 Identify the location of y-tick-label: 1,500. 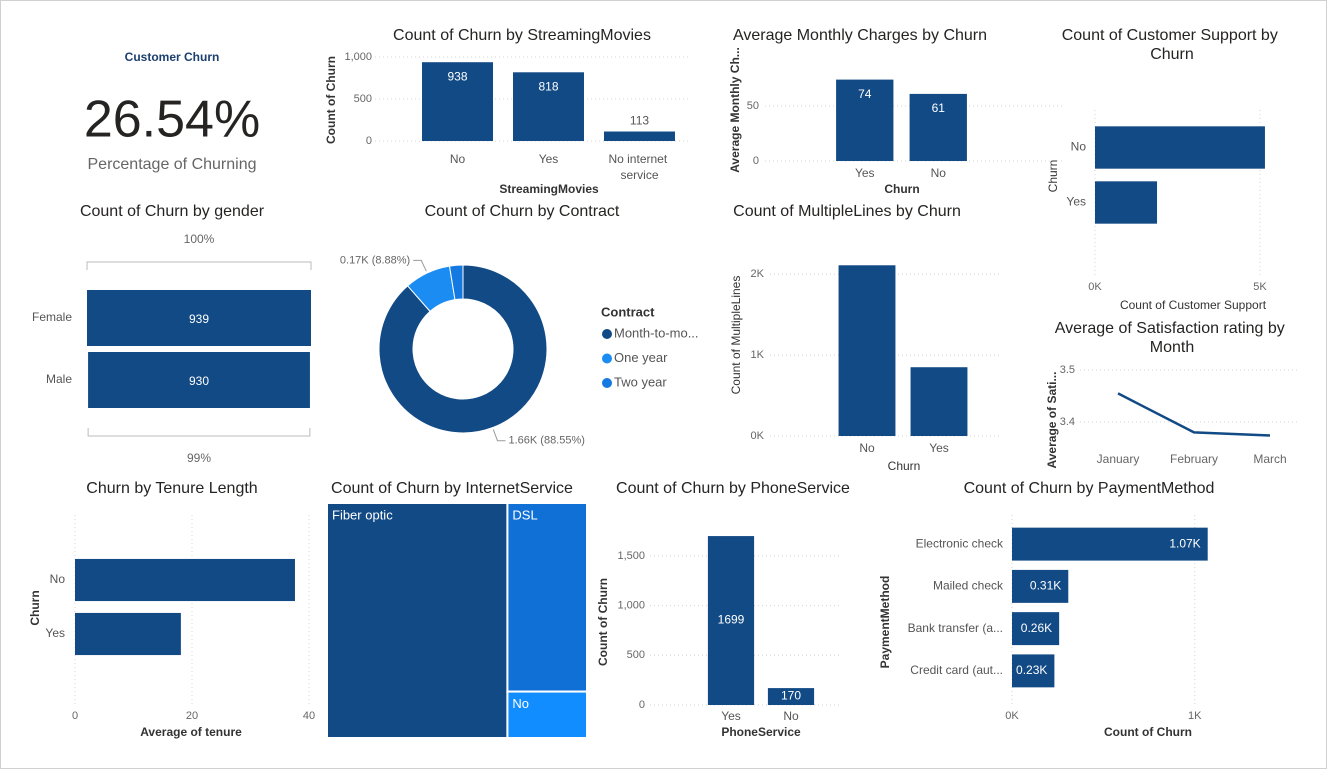
(631, 556).